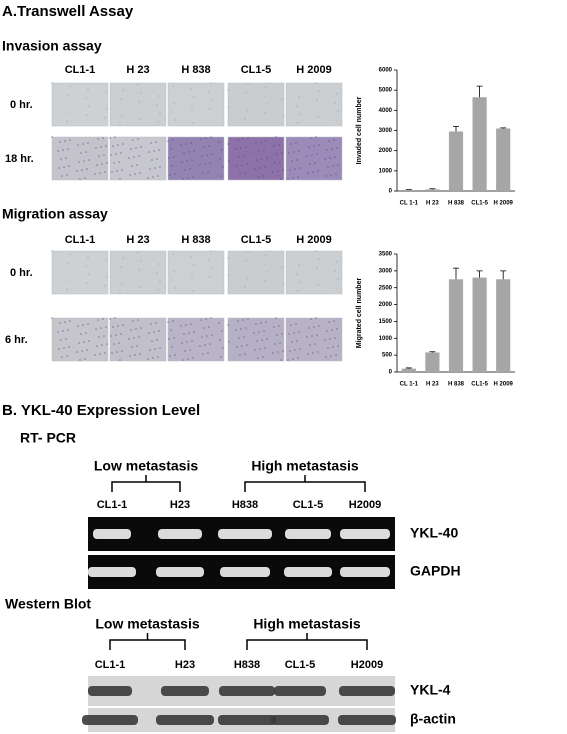 The width and height of the screenshot is (567, 734). I want to click on band-label: β-actin, so click(433, 719).